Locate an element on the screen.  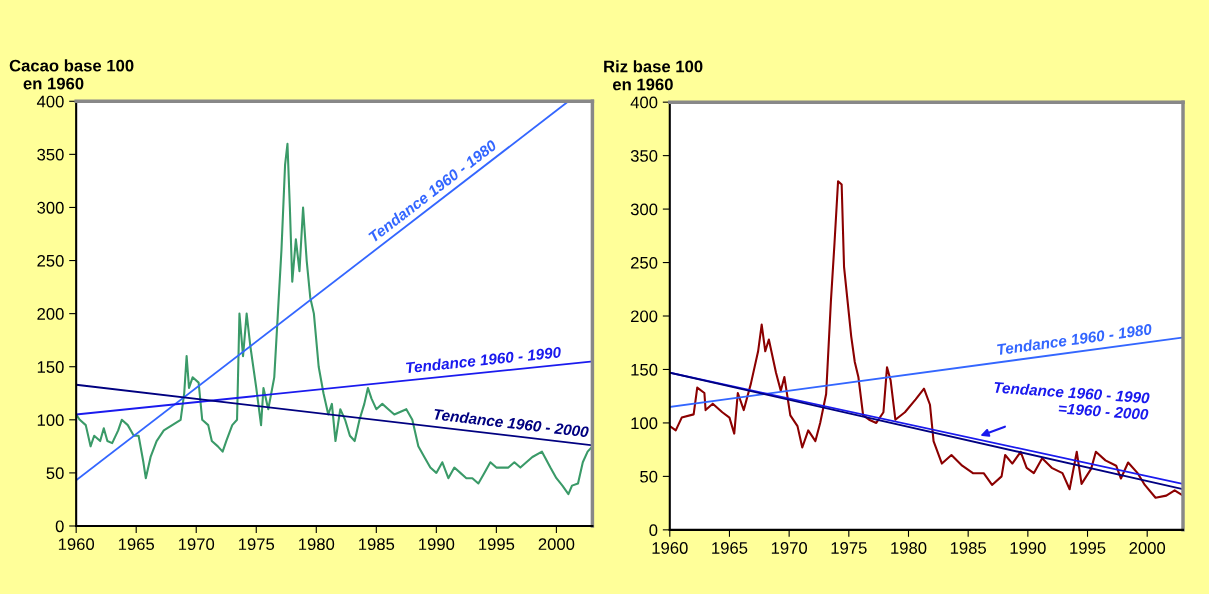
annotation: Tendance 1960 - 1990 =1960 - 2000 is located at coordinates (1072, 400).